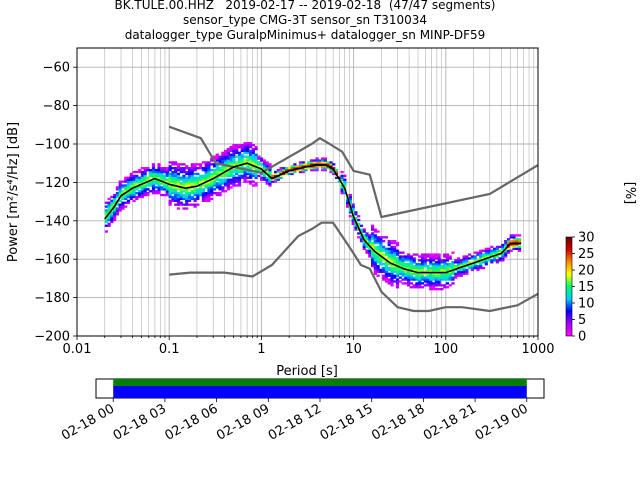 This screenshot has width=640, height=480. Describe the element at coordinates (398, 422) in the screenshot. I see `coverage-tick-label: 02-18 18` at that location.